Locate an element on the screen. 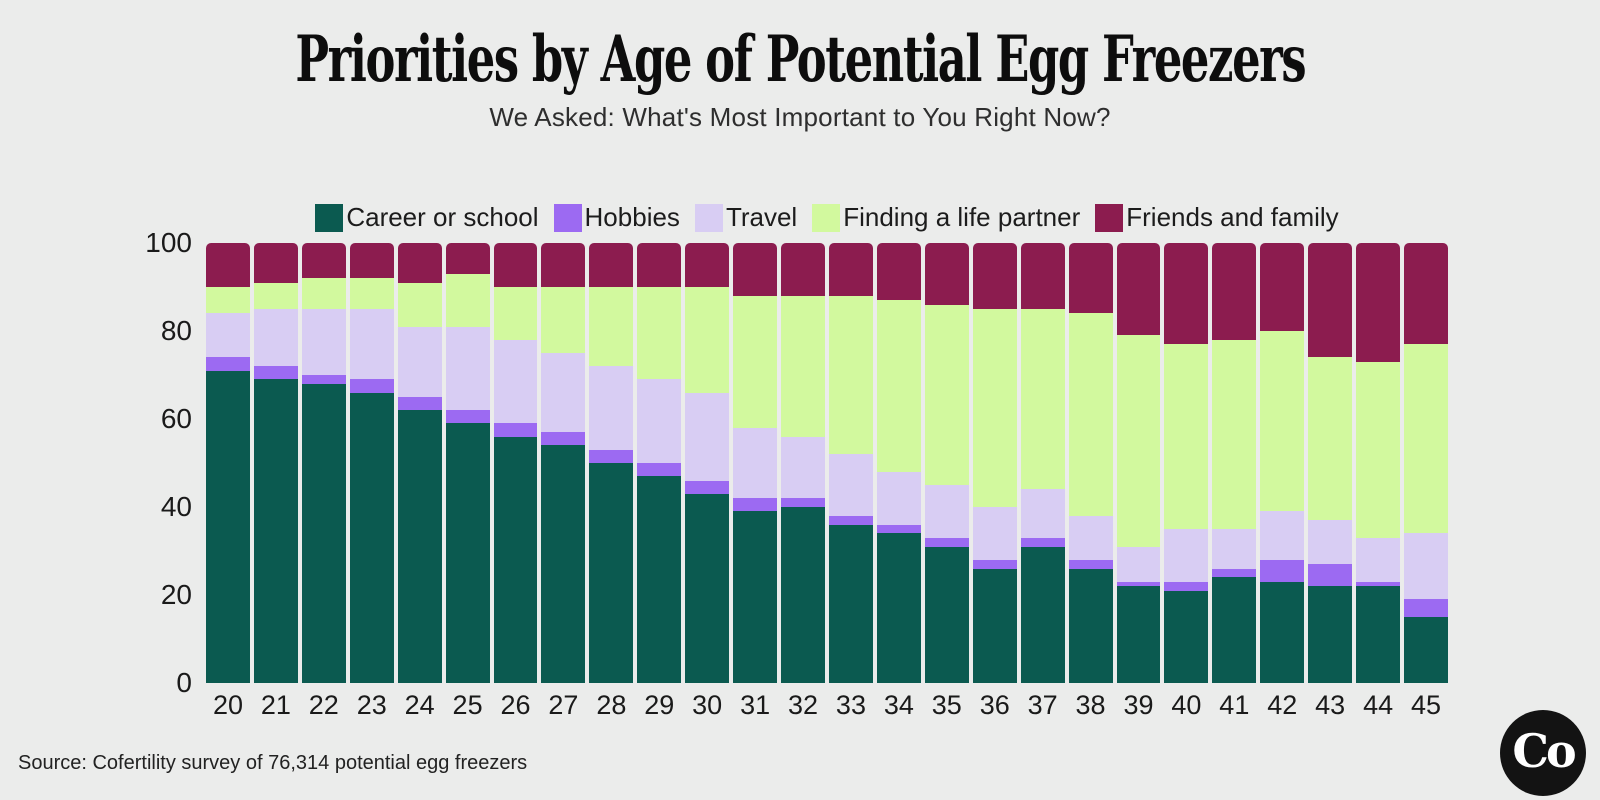 The height and width of the screenshot is (800, 1600). legend-swatch-career-or-school is located at coordinates (329, 217).